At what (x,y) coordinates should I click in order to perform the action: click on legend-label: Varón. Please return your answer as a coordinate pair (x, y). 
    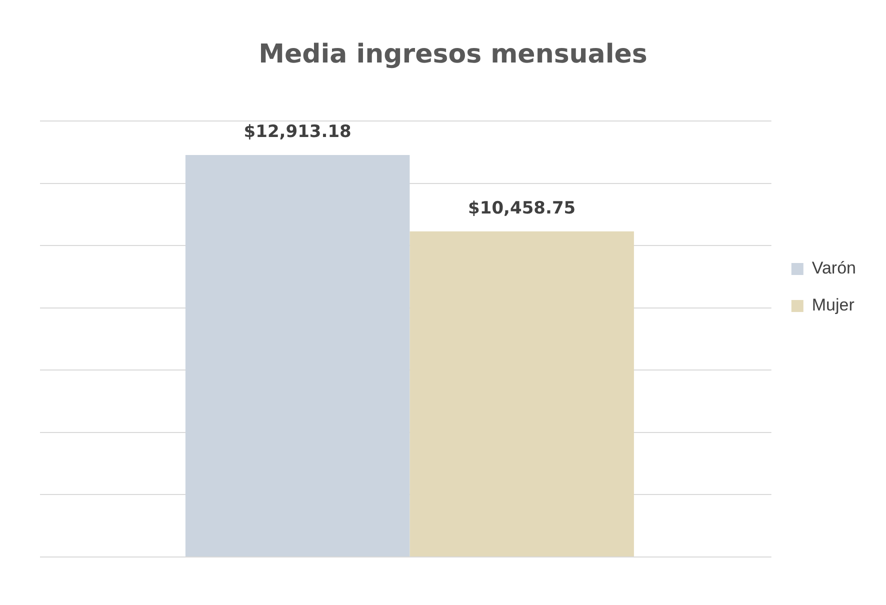
    Looking at the image, I should click on (834, 268).